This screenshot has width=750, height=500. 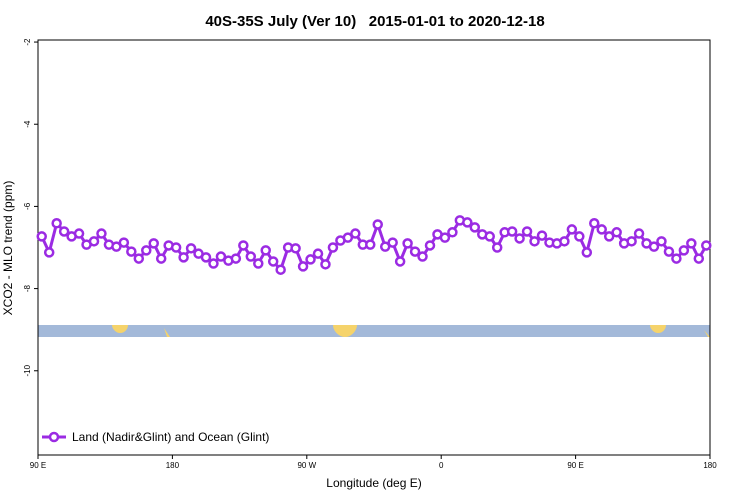 What do you see at coordinates (170, 437) in the screenshot?
I see `legend-label: Land (Nadir&Glint) and Ocean (Glint)` at bounding box center [170, 437].